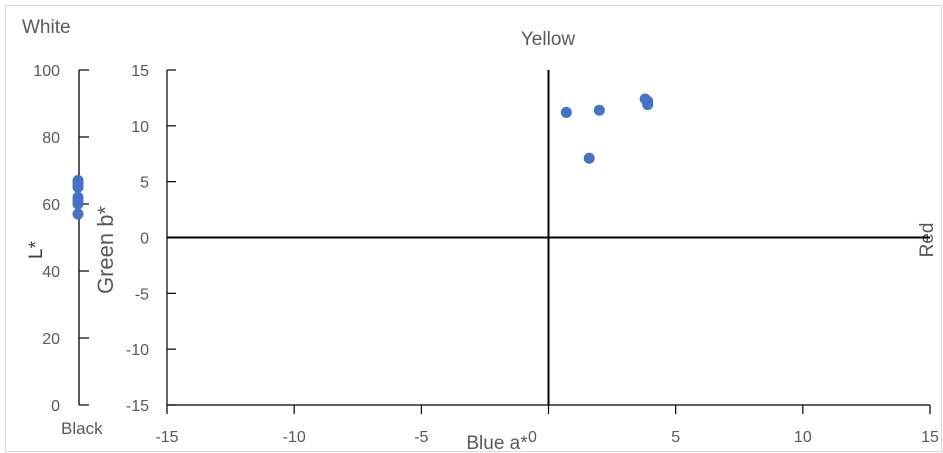 This screenshot has width=943, height=453. What do you see at coordinates (532, 437) in the screenshot?
I see `ab-x-tick-label: 0` at bounding box center [532, 437].